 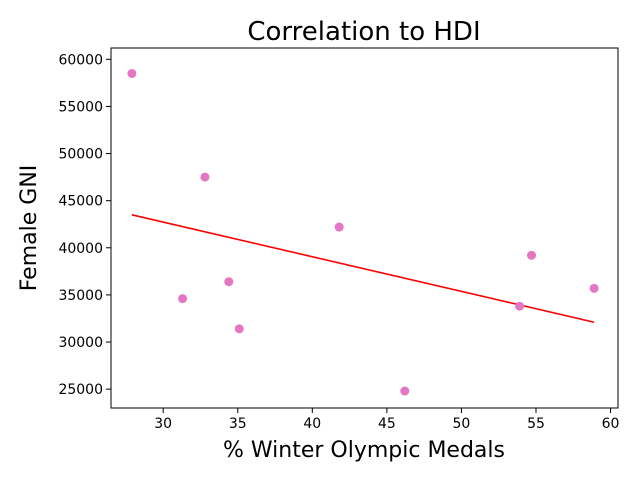 What do you see at coordinates (363, 32) in the screenshot?
I see `chart-title: Correlation to HDI` at bounding box center [363, 32].